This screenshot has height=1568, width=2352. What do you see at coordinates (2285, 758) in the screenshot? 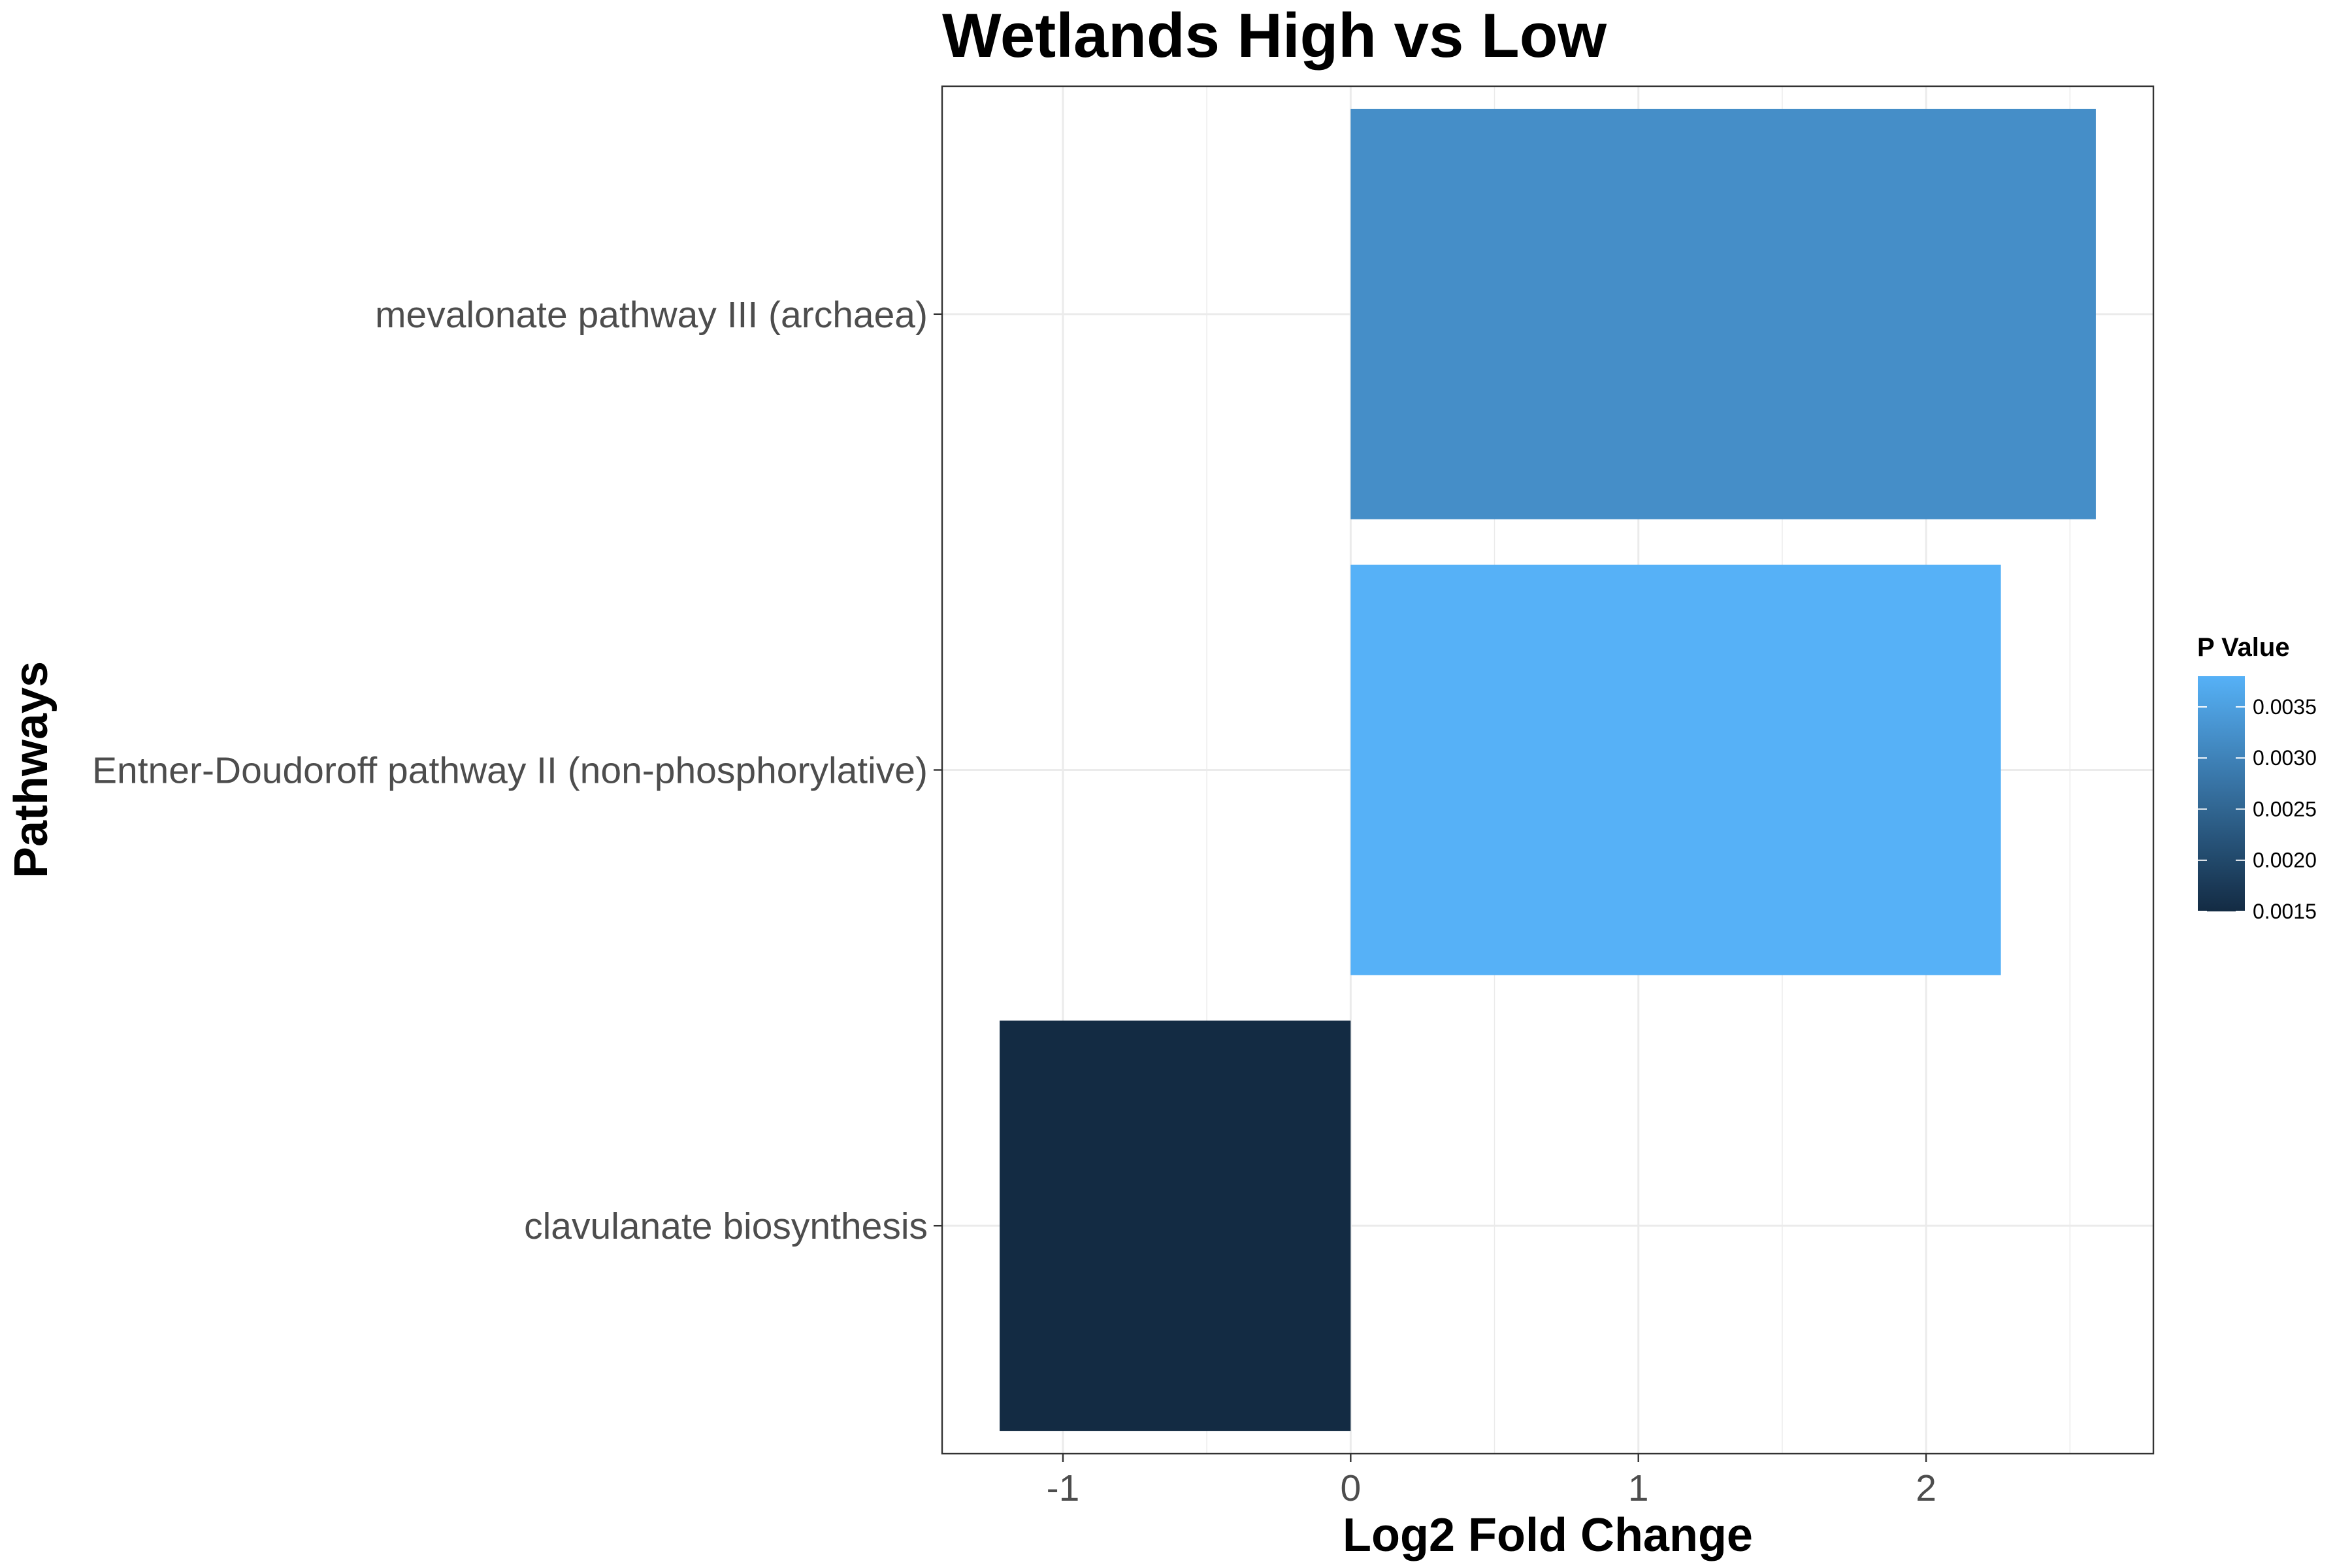
I see `legend-tick-label: 0.0030` at bounding box center [2285, 758].